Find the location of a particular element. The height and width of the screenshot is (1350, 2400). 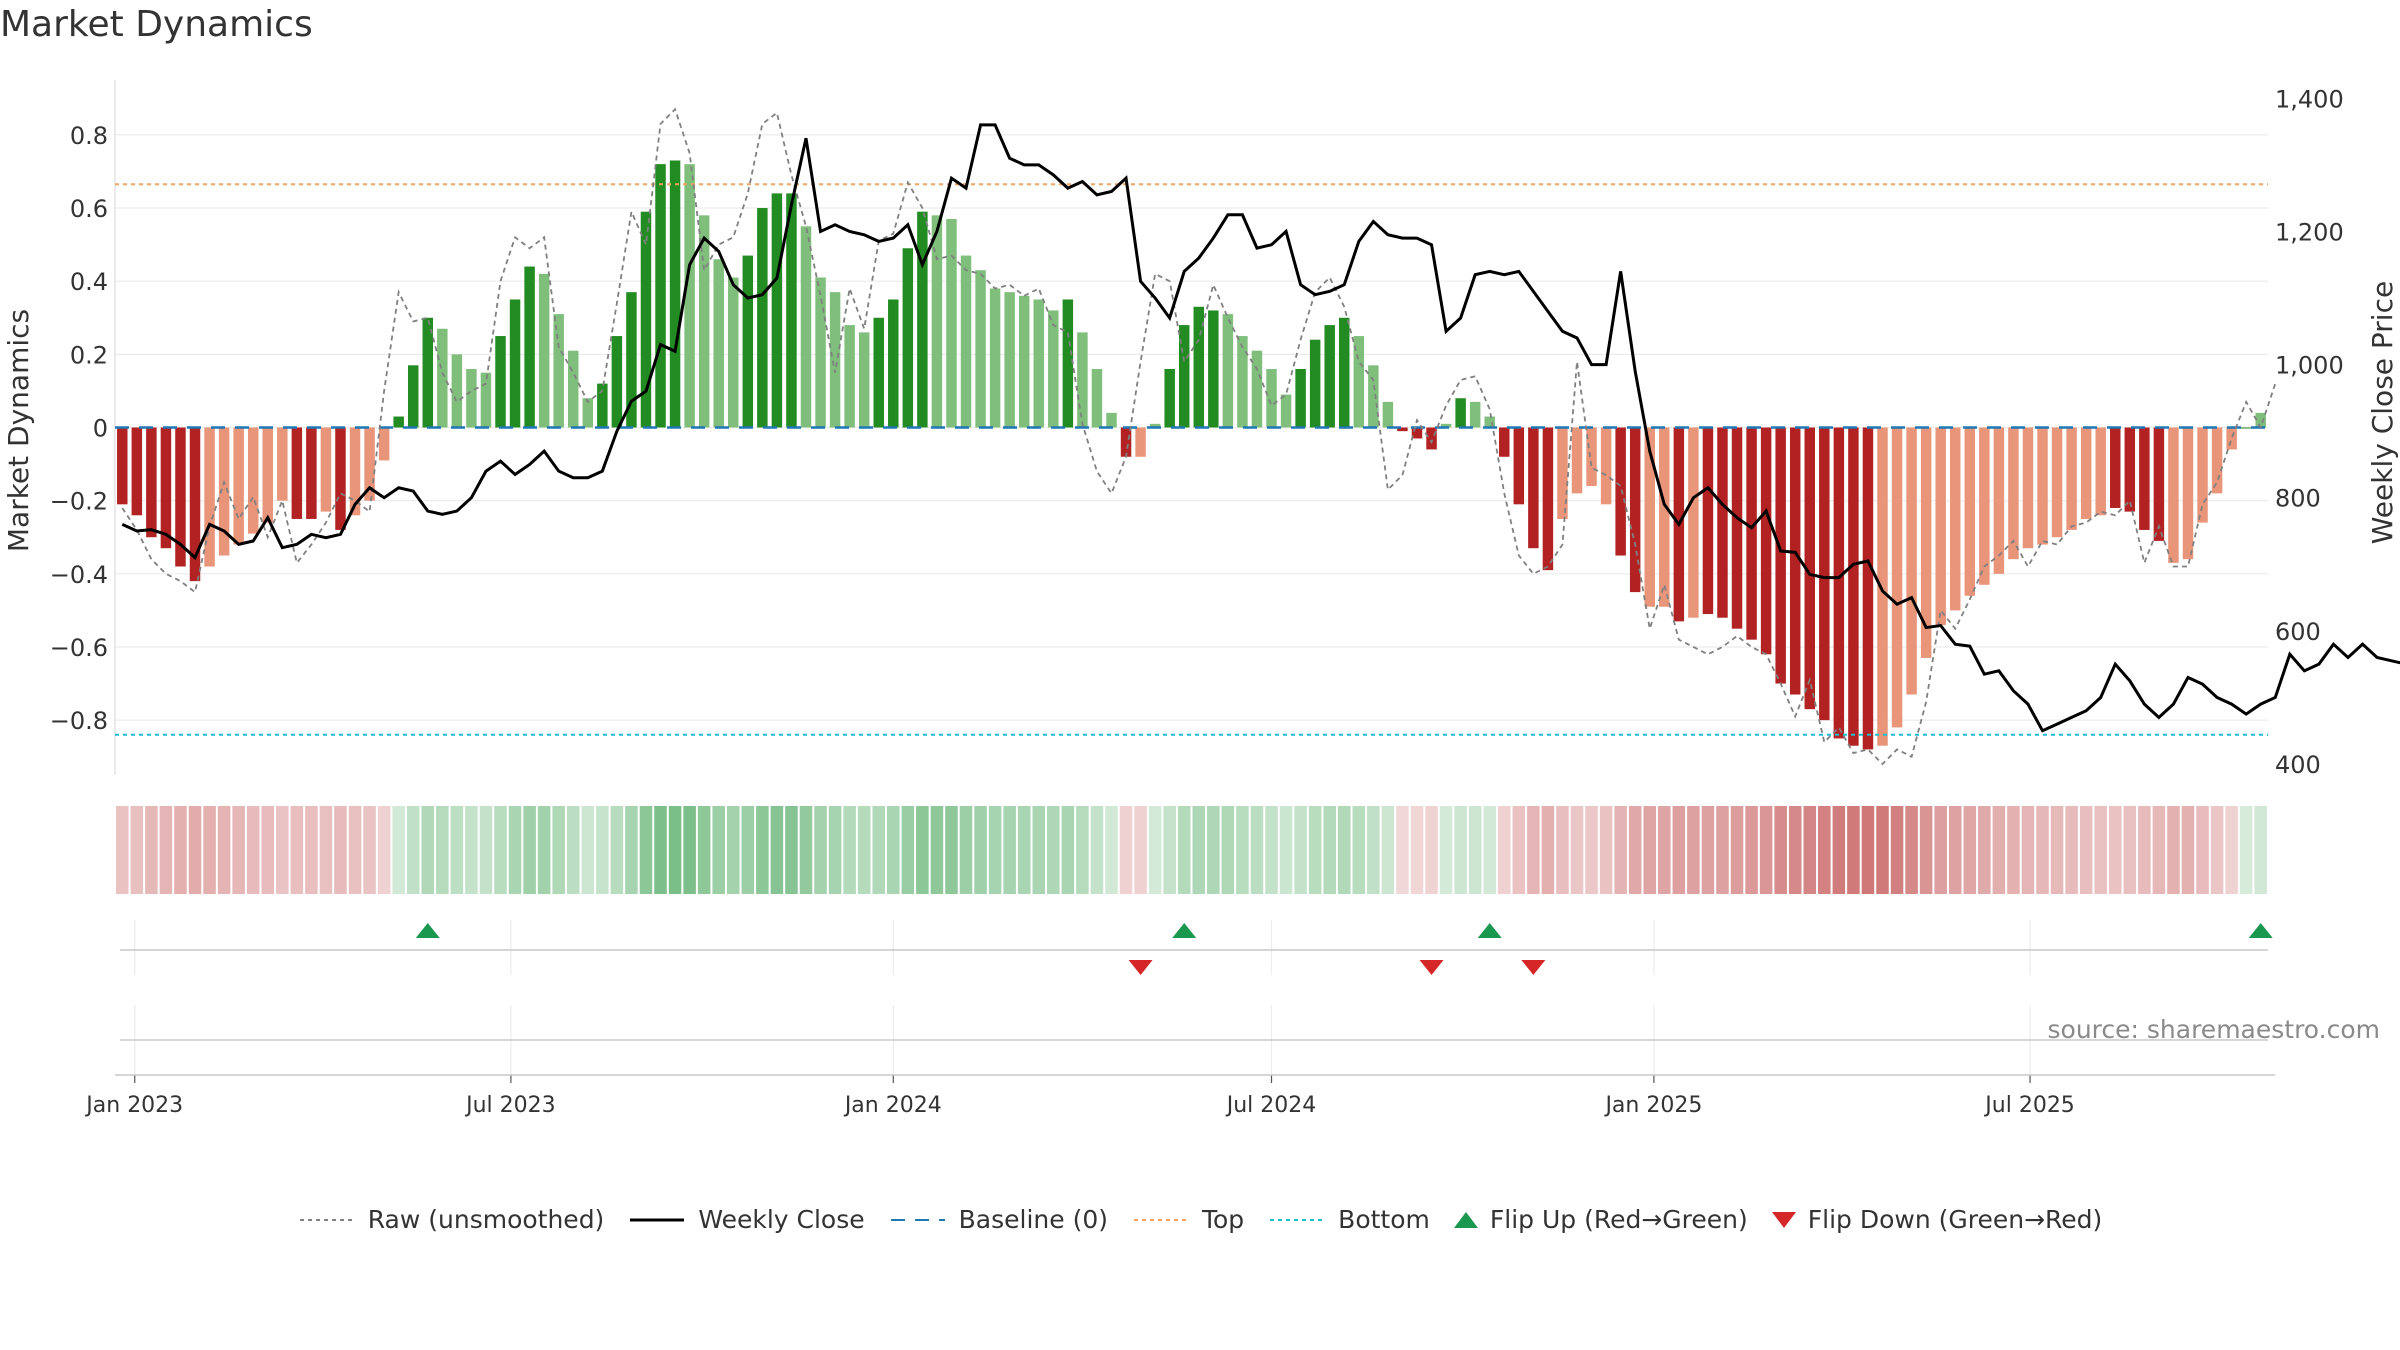

y-left-axis-label: Market Dynamics is located at coordinates (18, 430).